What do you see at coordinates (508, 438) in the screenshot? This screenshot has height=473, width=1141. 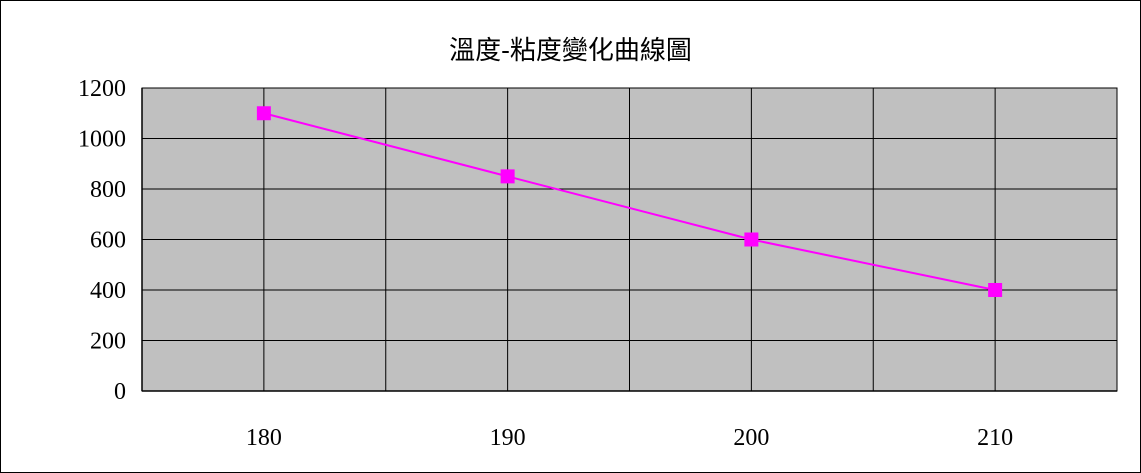 I see `x-tick-label: 190` at bounding box center [508, 438].